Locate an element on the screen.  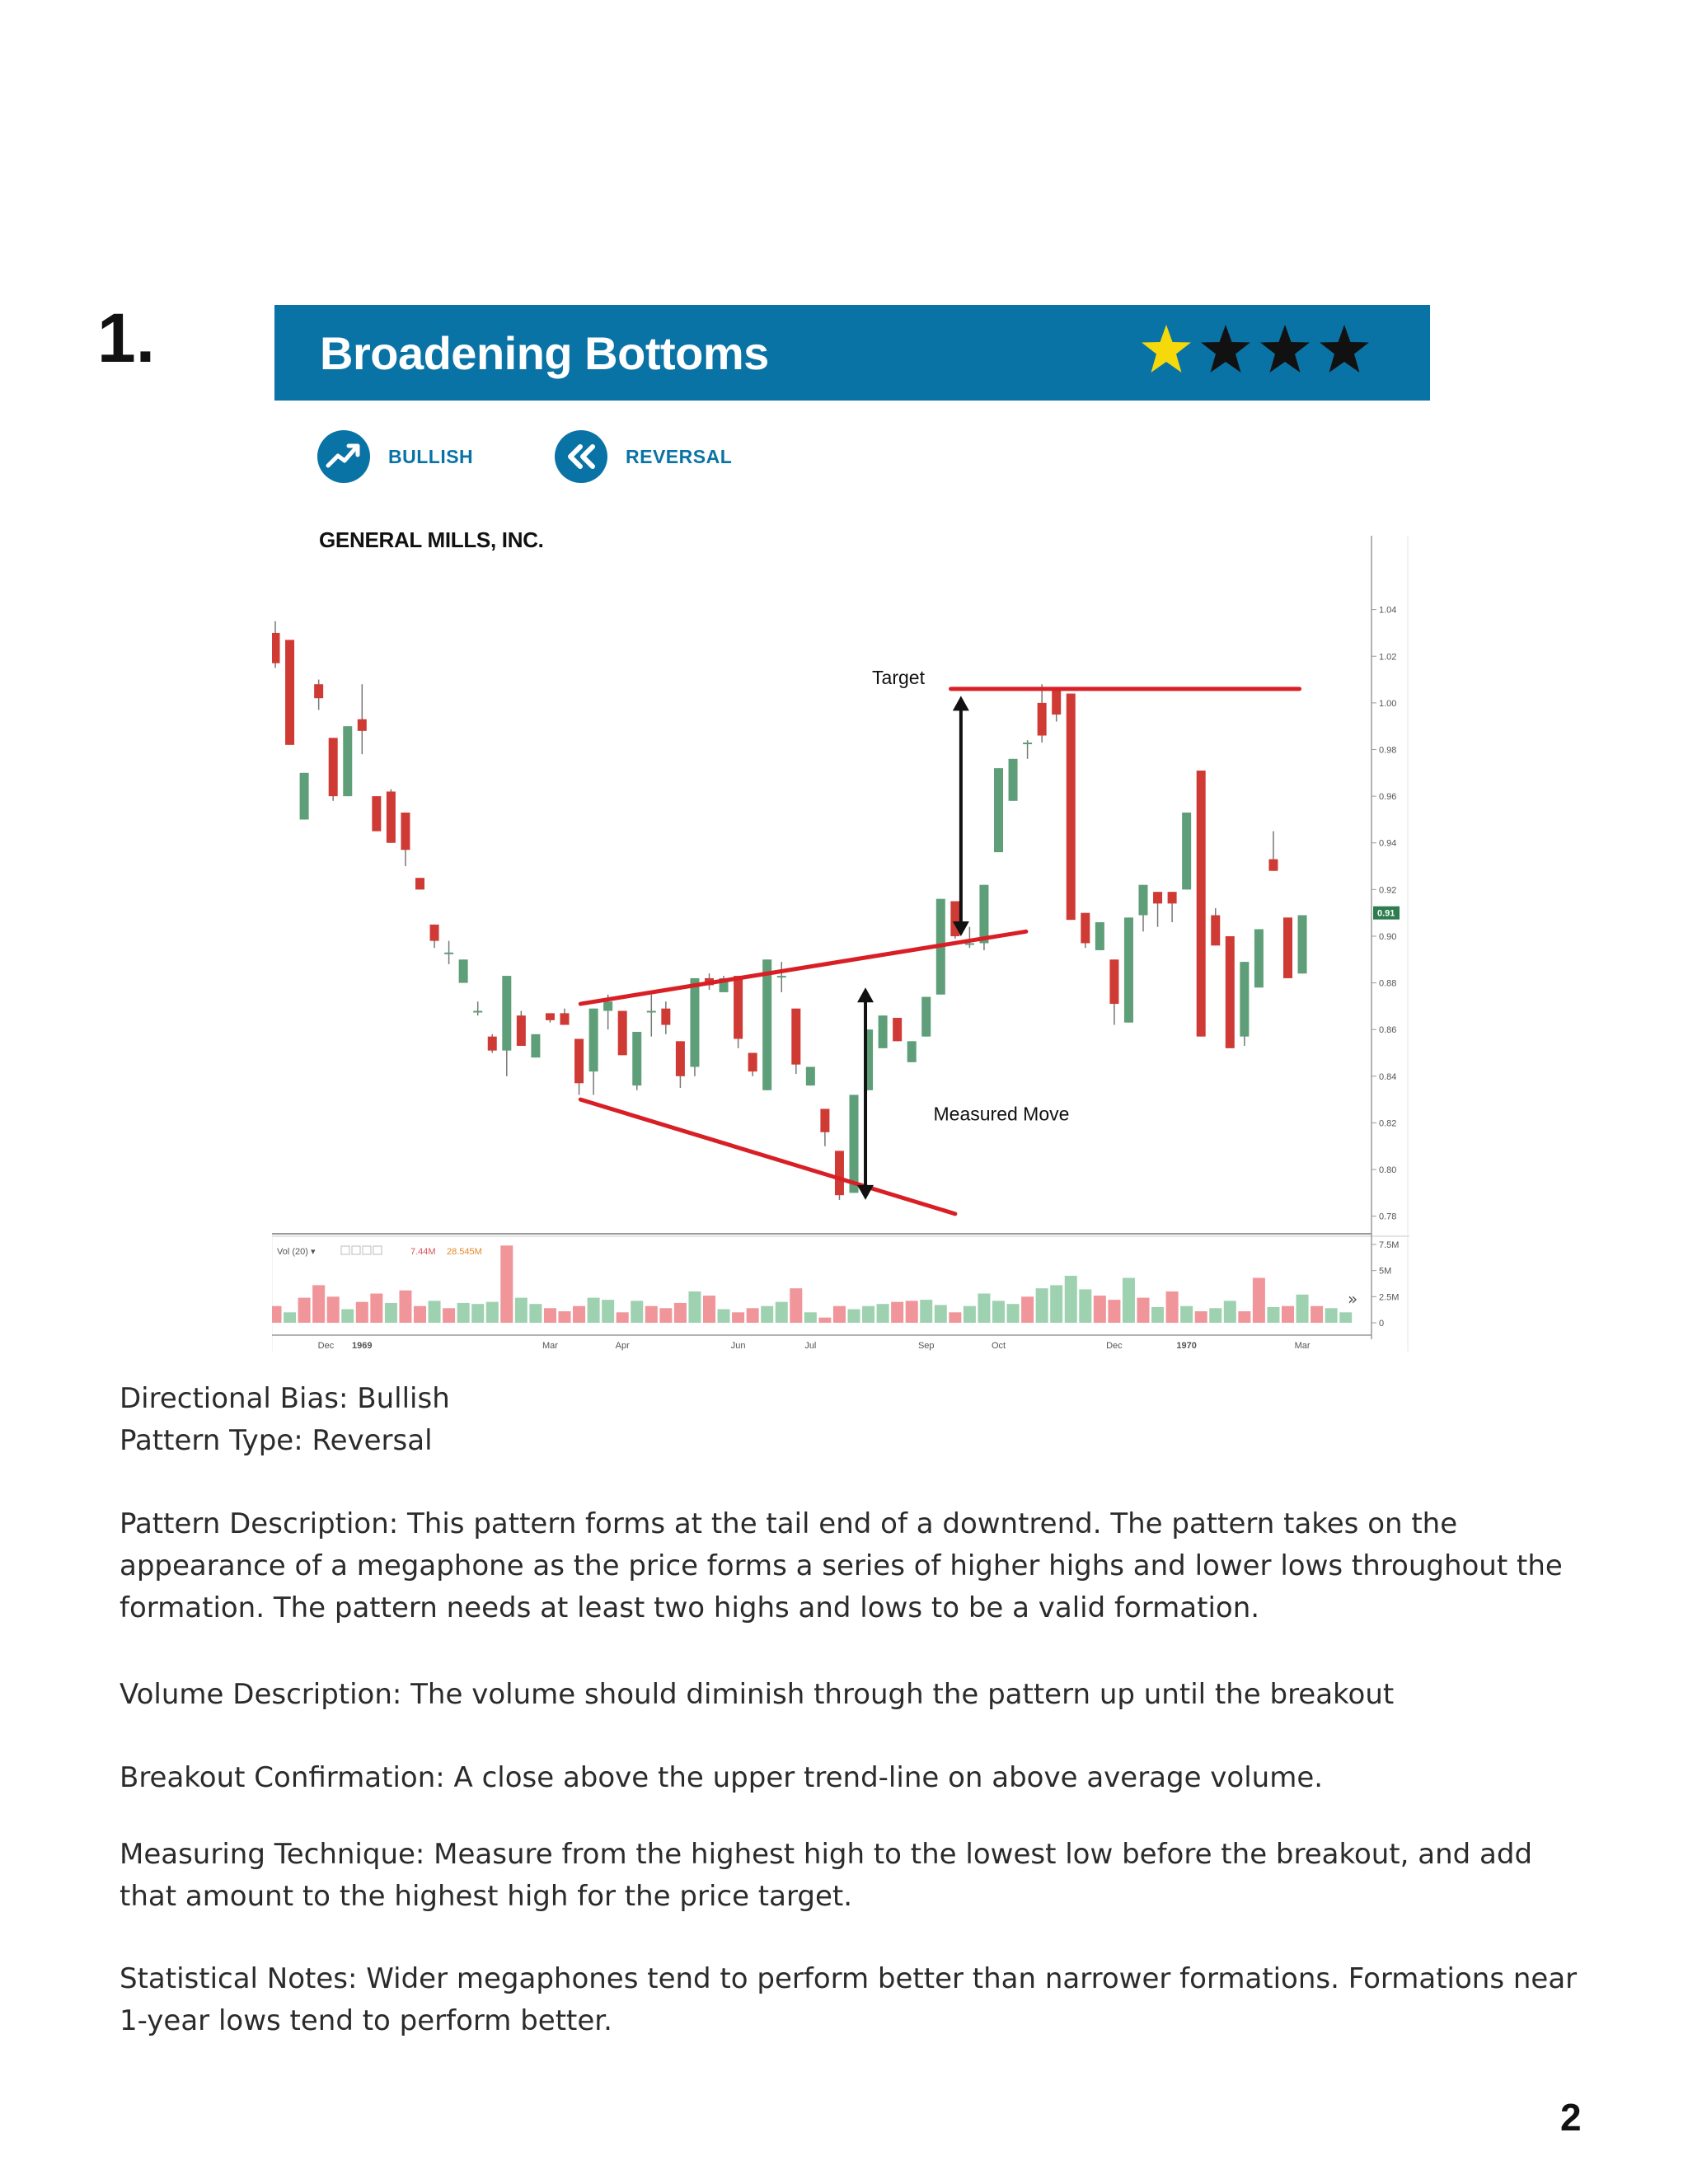
y-tick-label: 0.88 is located at coordinates (1388, 984).